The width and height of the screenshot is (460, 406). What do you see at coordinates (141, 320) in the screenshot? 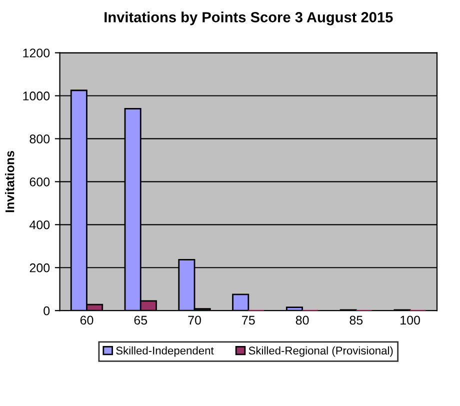
I see `x-tick-label: 65` at bounding box center [141, 320].